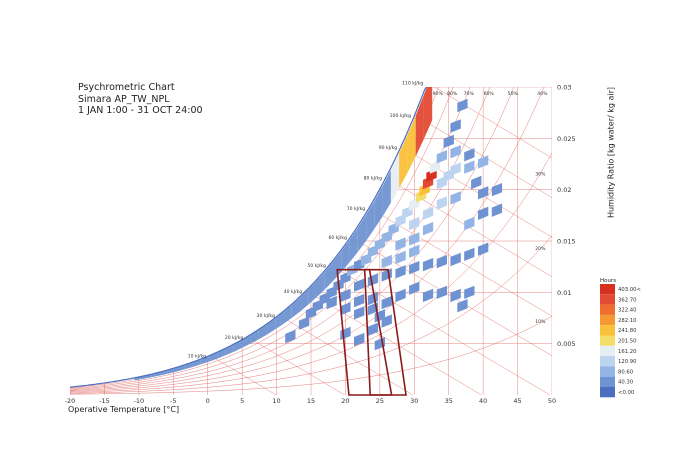 This screenshot has width=680, height=450. Describe the element at coordinates (483, 401) in the screenshot. I see `x-tick-label: 40` at that location.